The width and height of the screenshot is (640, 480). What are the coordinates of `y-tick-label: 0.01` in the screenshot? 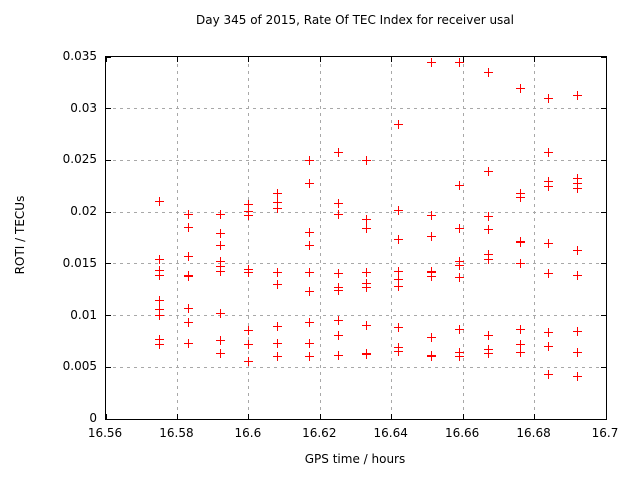 It's located at (83, 314).